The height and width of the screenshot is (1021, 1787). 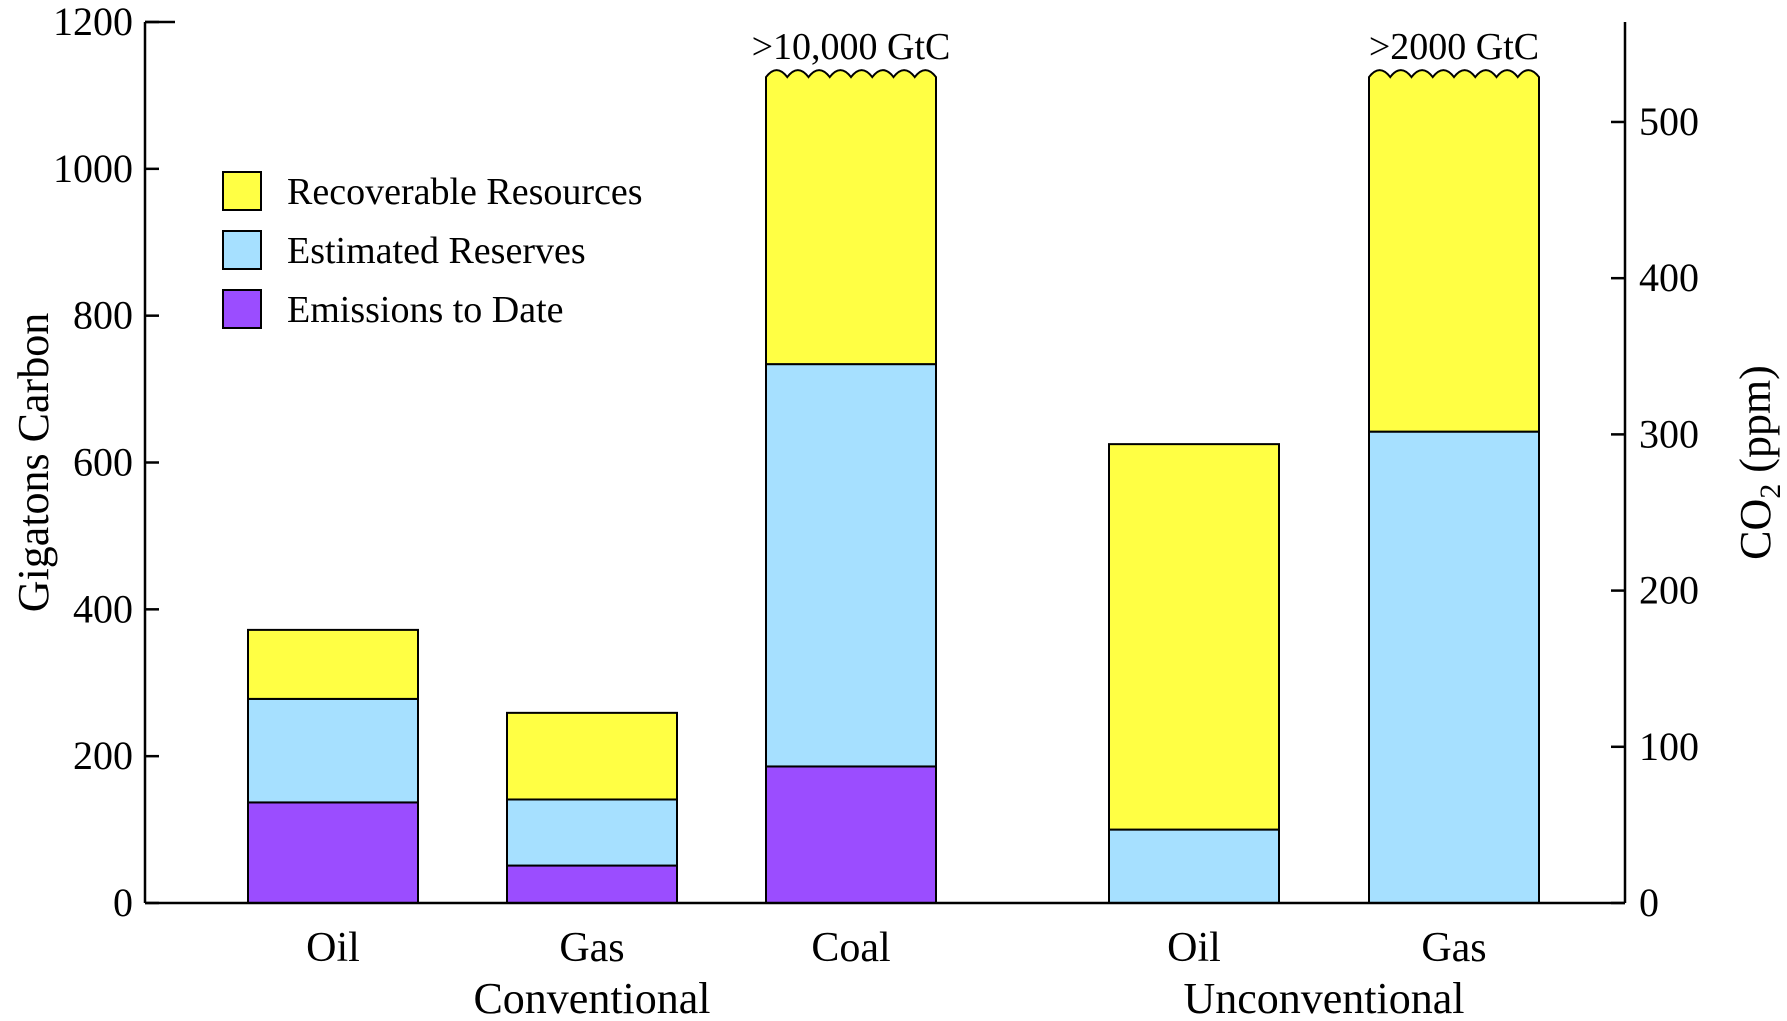 I want to click on category-label-3: Oil, so click(x=1194, y=948).